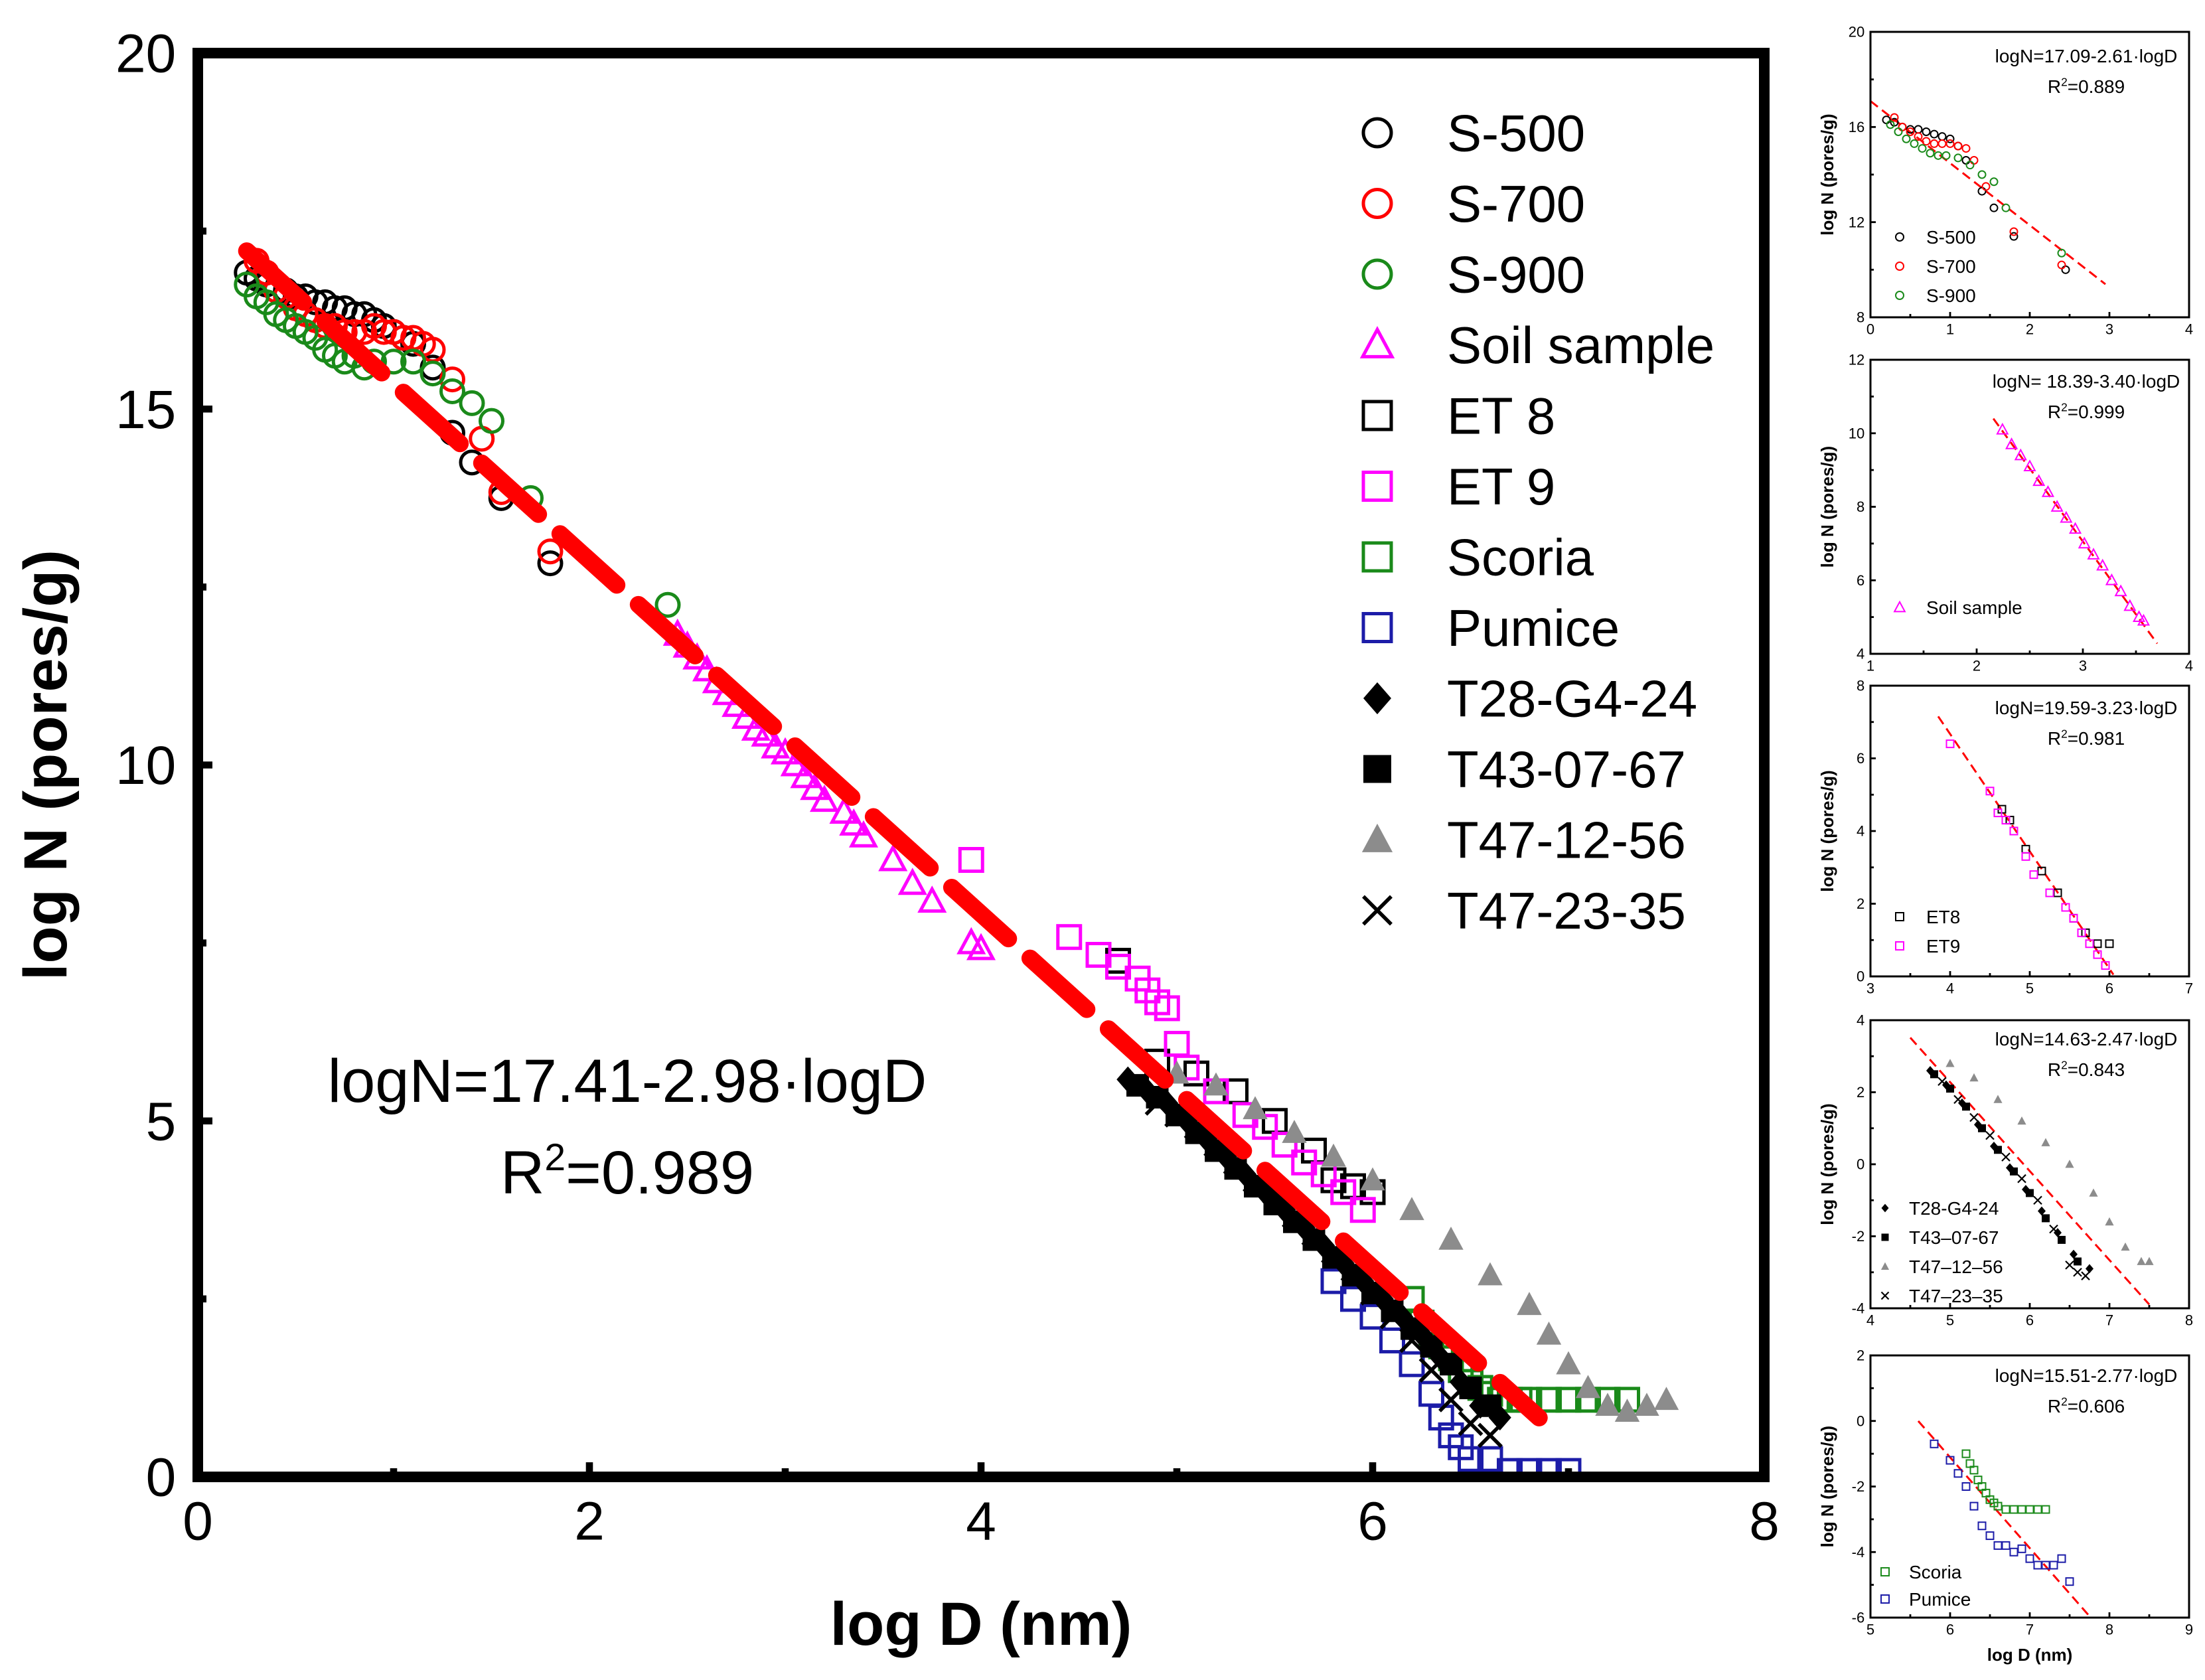  I want to click on y-tick-label: 12, so click(1856, 222).